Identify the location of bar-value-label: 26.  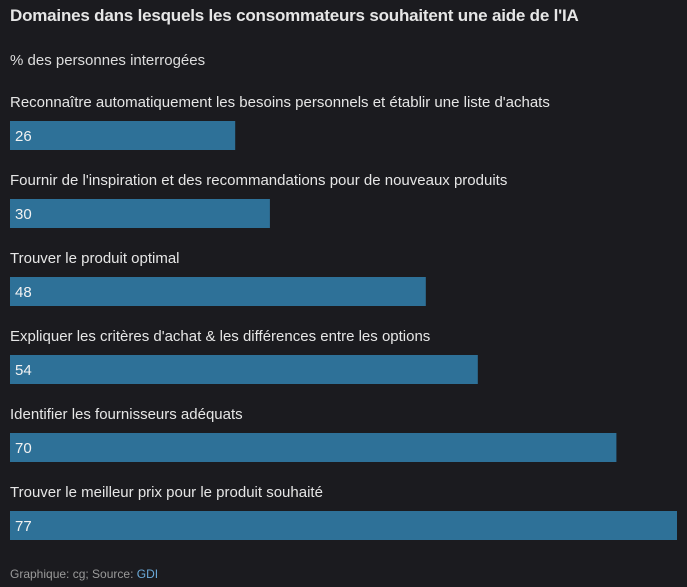
(23, 136).